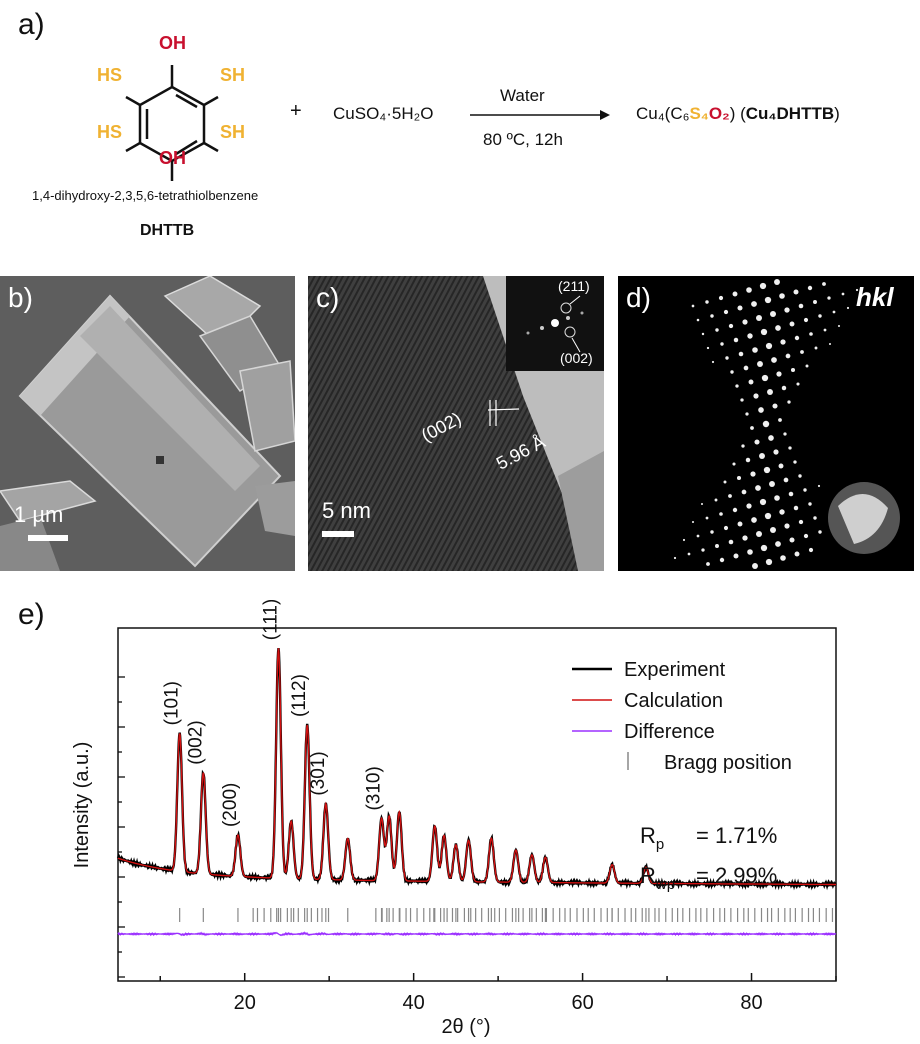 The width and height of the screenshot is (920, 1044). I want to click on product-formula: Cu₄(C₆S₄O₂) (Cu₄DHTTB), so click(738, 114).